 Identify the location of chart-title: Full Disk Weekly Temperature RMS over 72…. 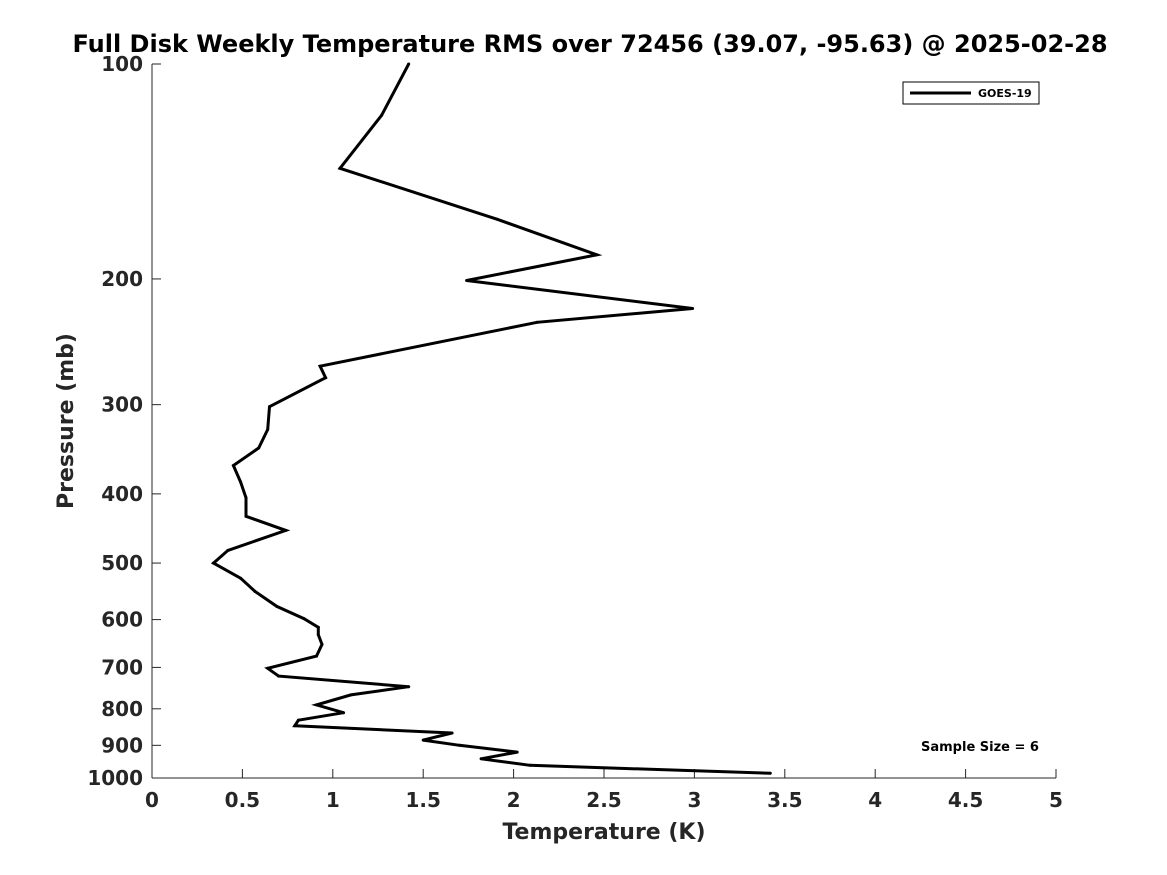
(589, 44).